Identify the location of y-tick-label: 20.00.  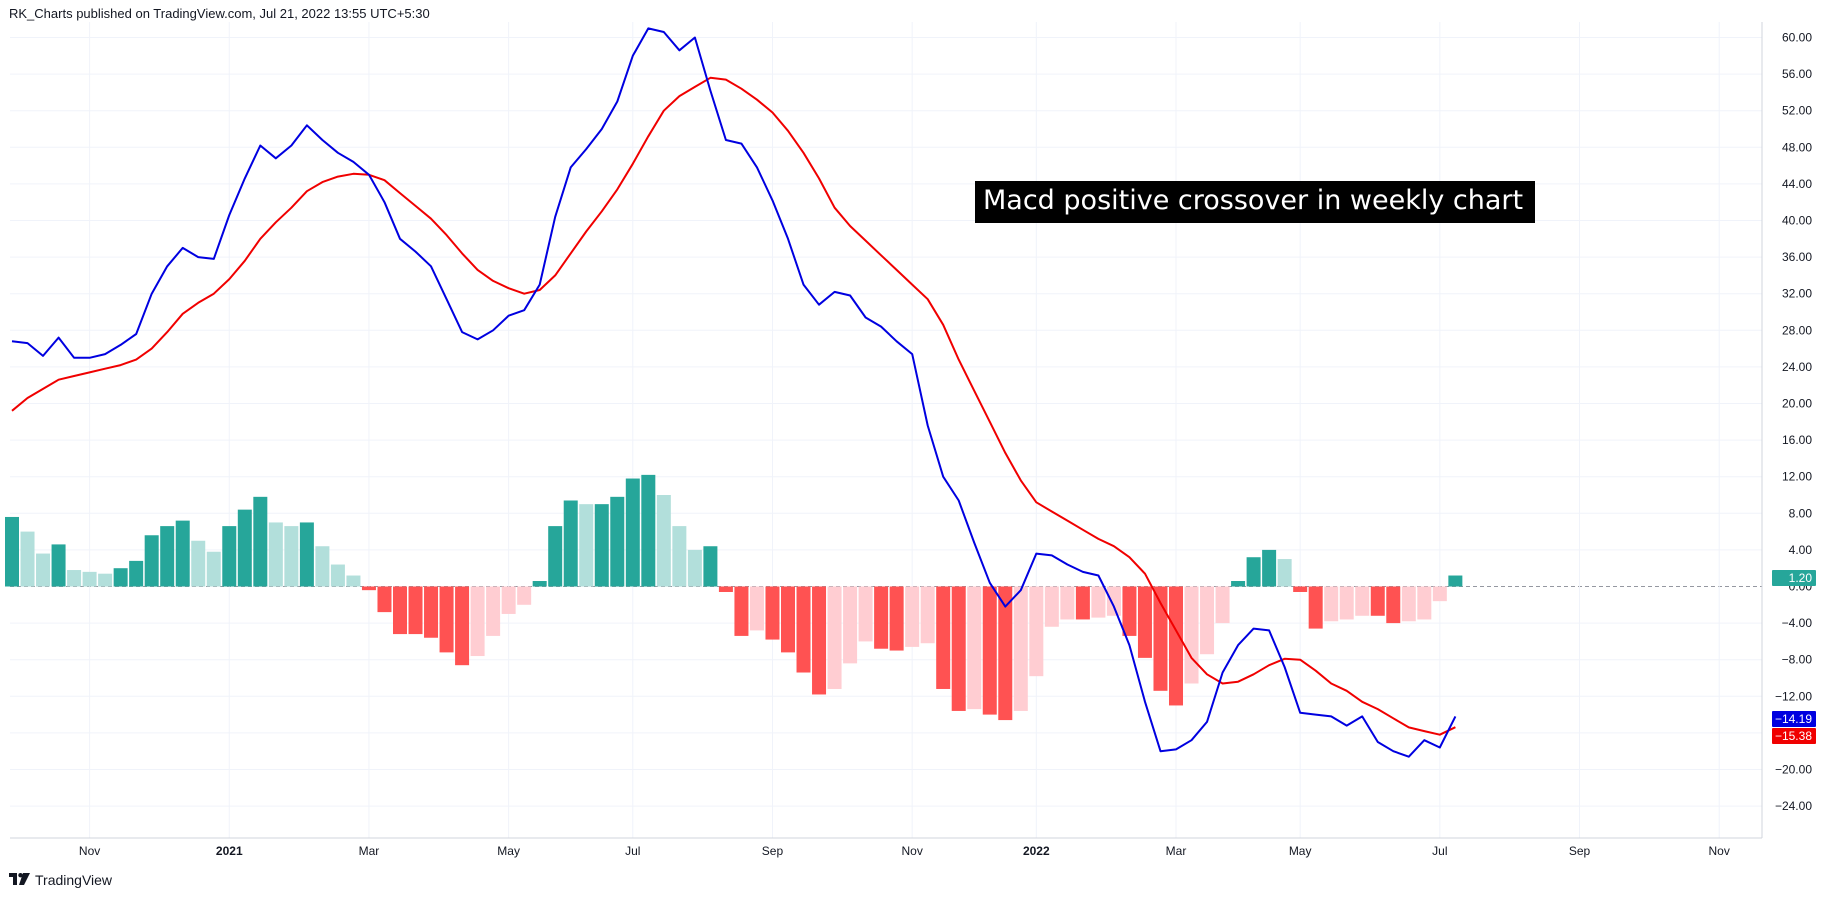
(1797, 404).